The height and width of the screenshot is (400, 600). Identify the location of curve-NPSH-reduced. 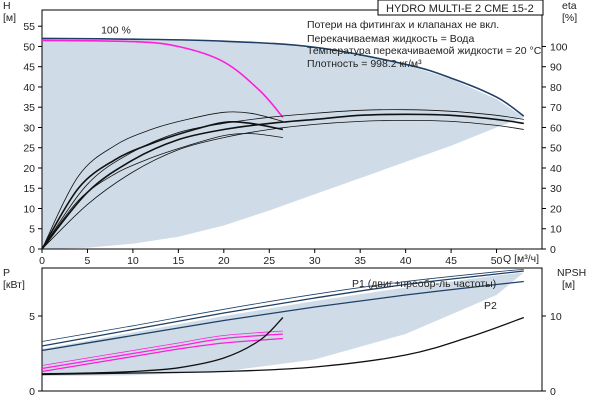
(162, 346).